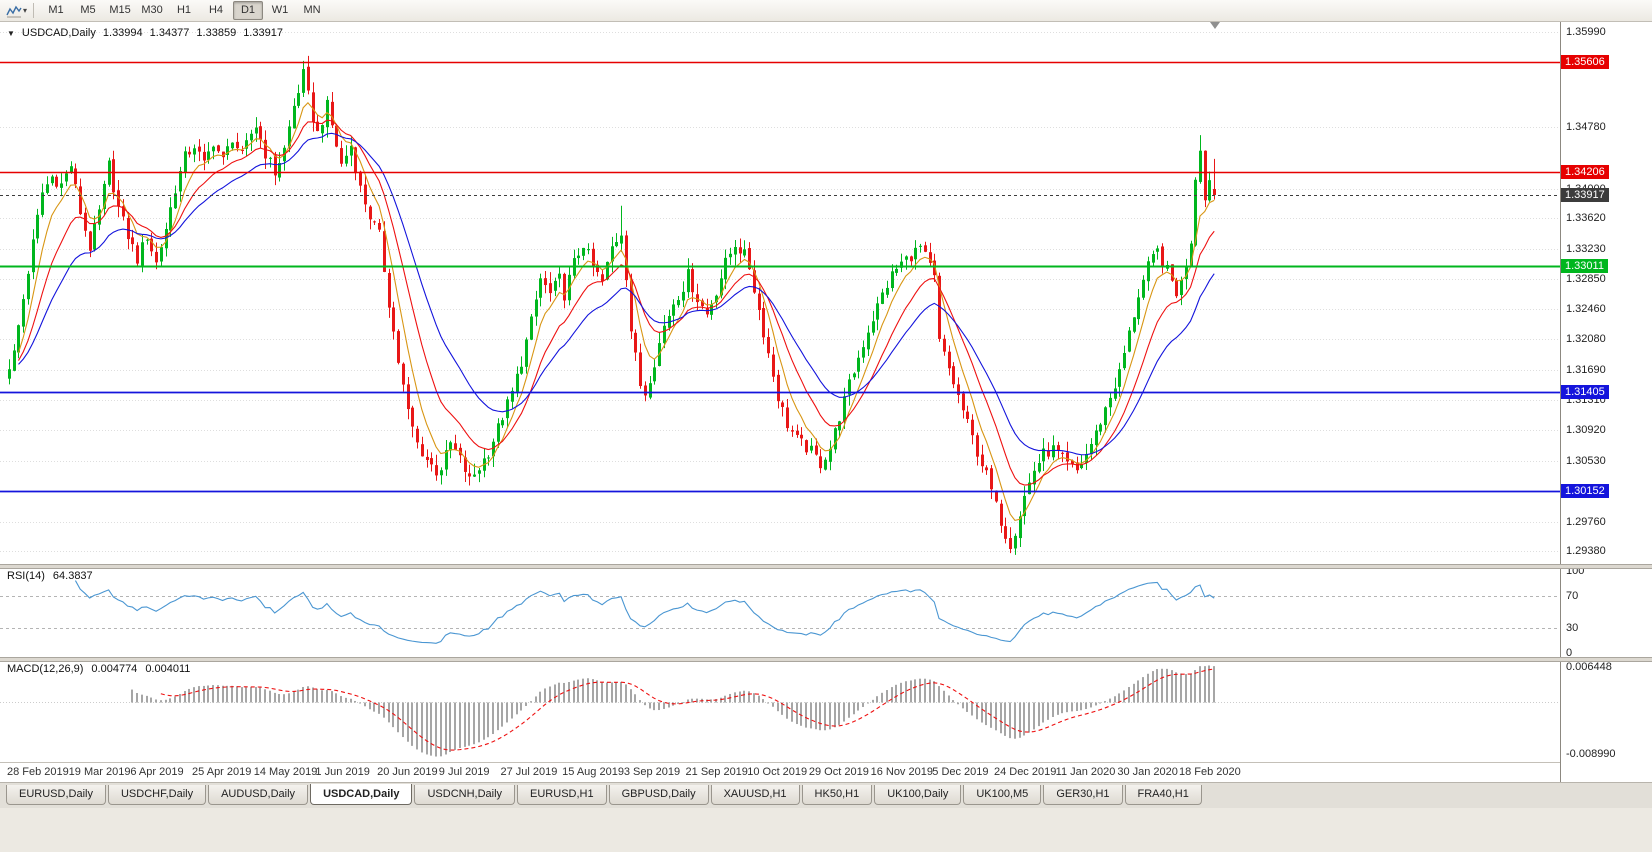  I want to click on macd-value: 0.004774, so click(114, 669).